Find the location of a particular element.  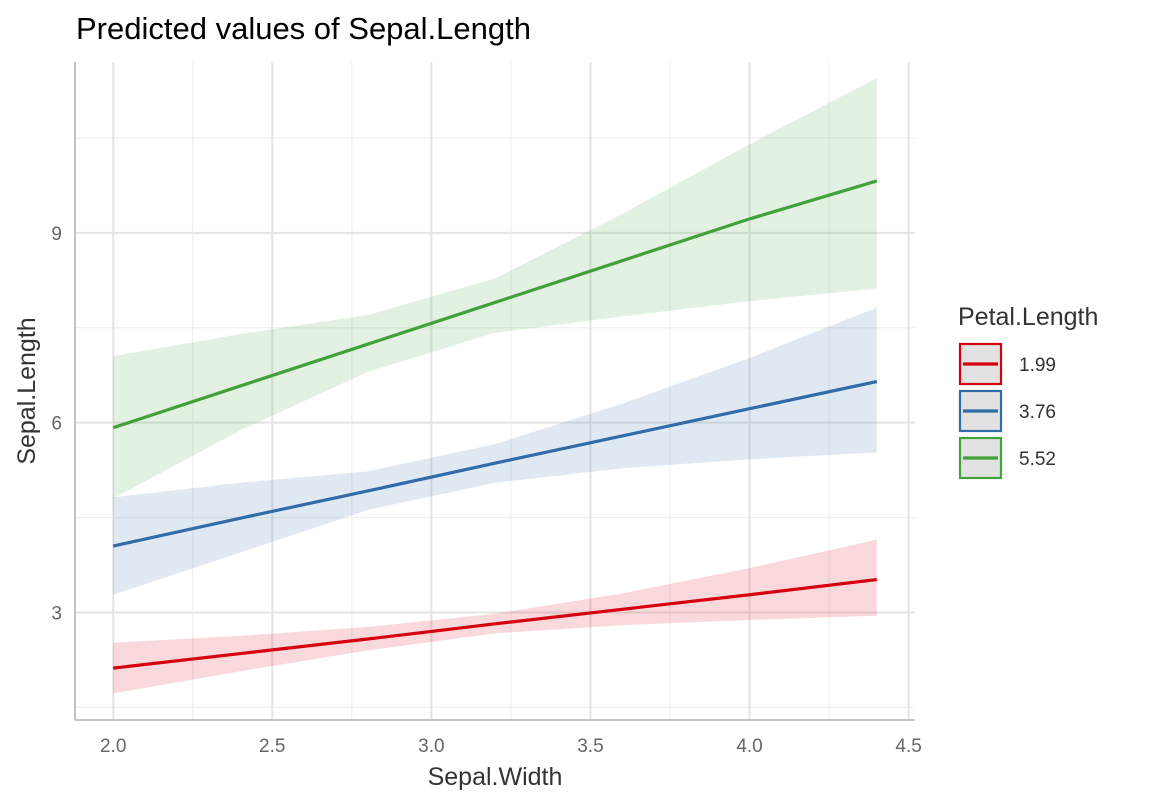

legend: Petal.Length 1.99 3.76 5.52 is located at coordinates (1028, 391).